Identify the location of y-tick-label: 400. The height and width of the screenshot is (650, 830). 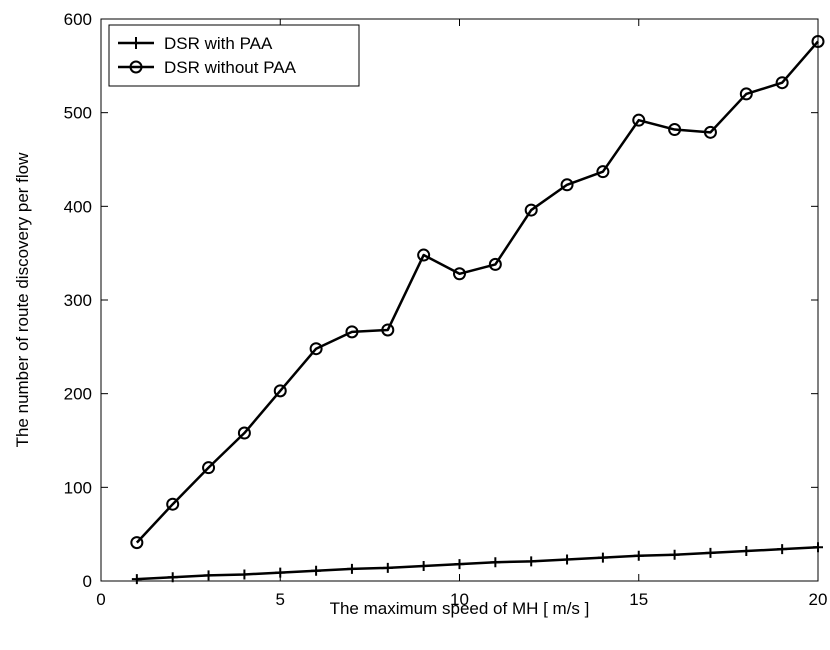
(78, 206).